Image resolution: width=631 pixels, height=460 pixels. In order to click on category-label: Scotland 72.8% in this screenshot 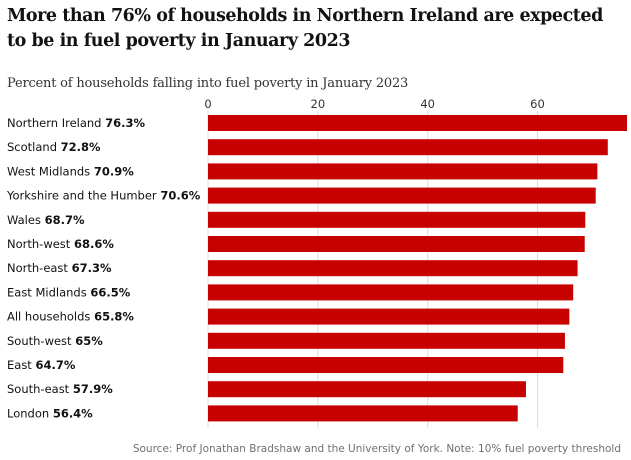, I will do `click(54, 147)`.